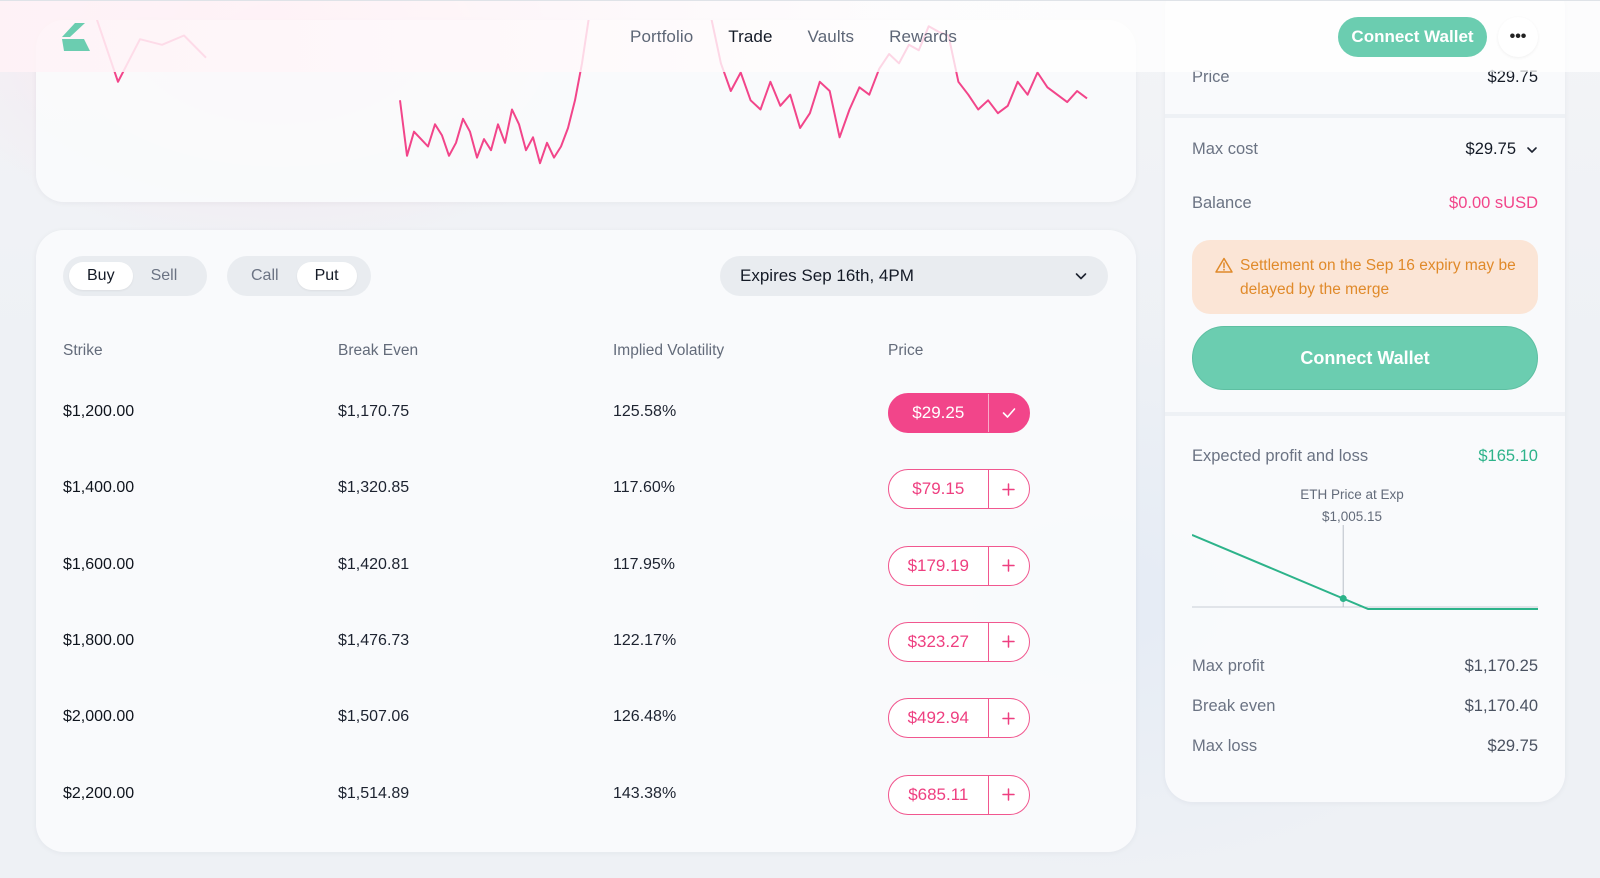  Describe the element at coordinates (1501, 706) in the screenshot. I see `break-even-value: $1,170.40` at that location.